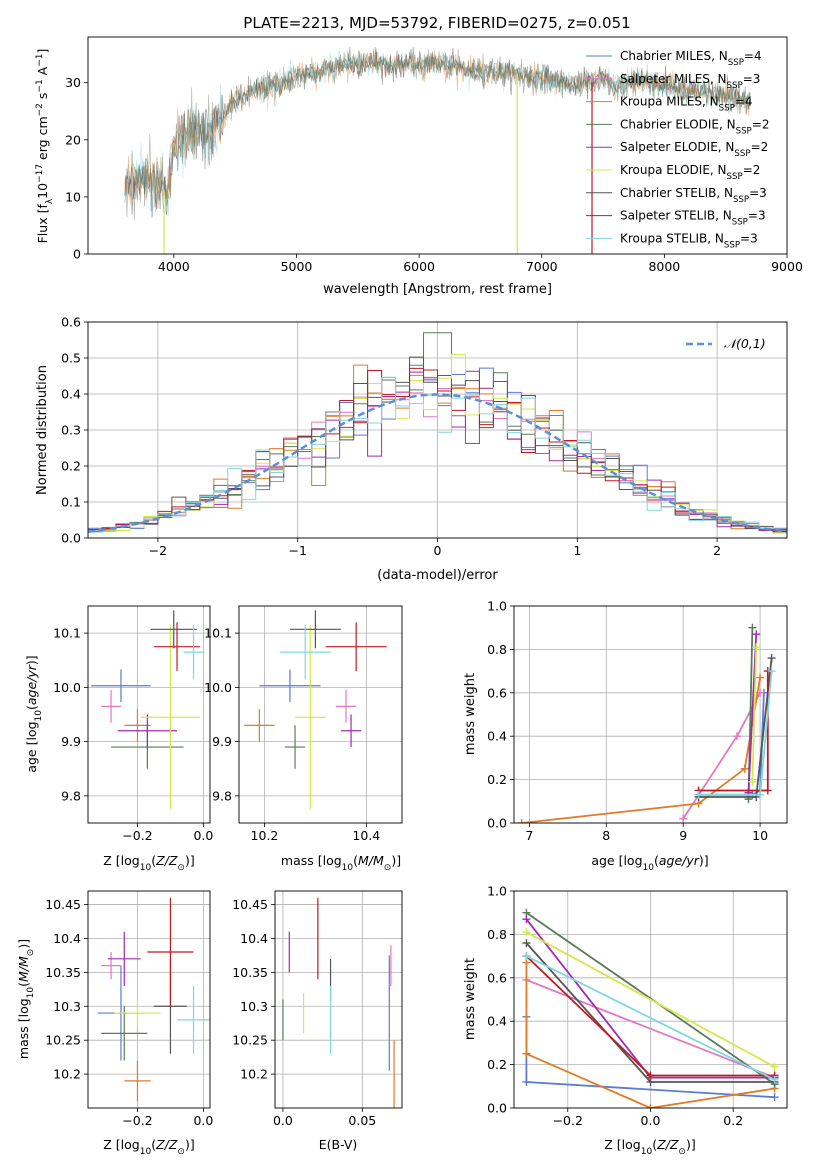  Describe the element at coordinates (73, 139) in the screenshot. I see `y-tick-label: 20` at that location.